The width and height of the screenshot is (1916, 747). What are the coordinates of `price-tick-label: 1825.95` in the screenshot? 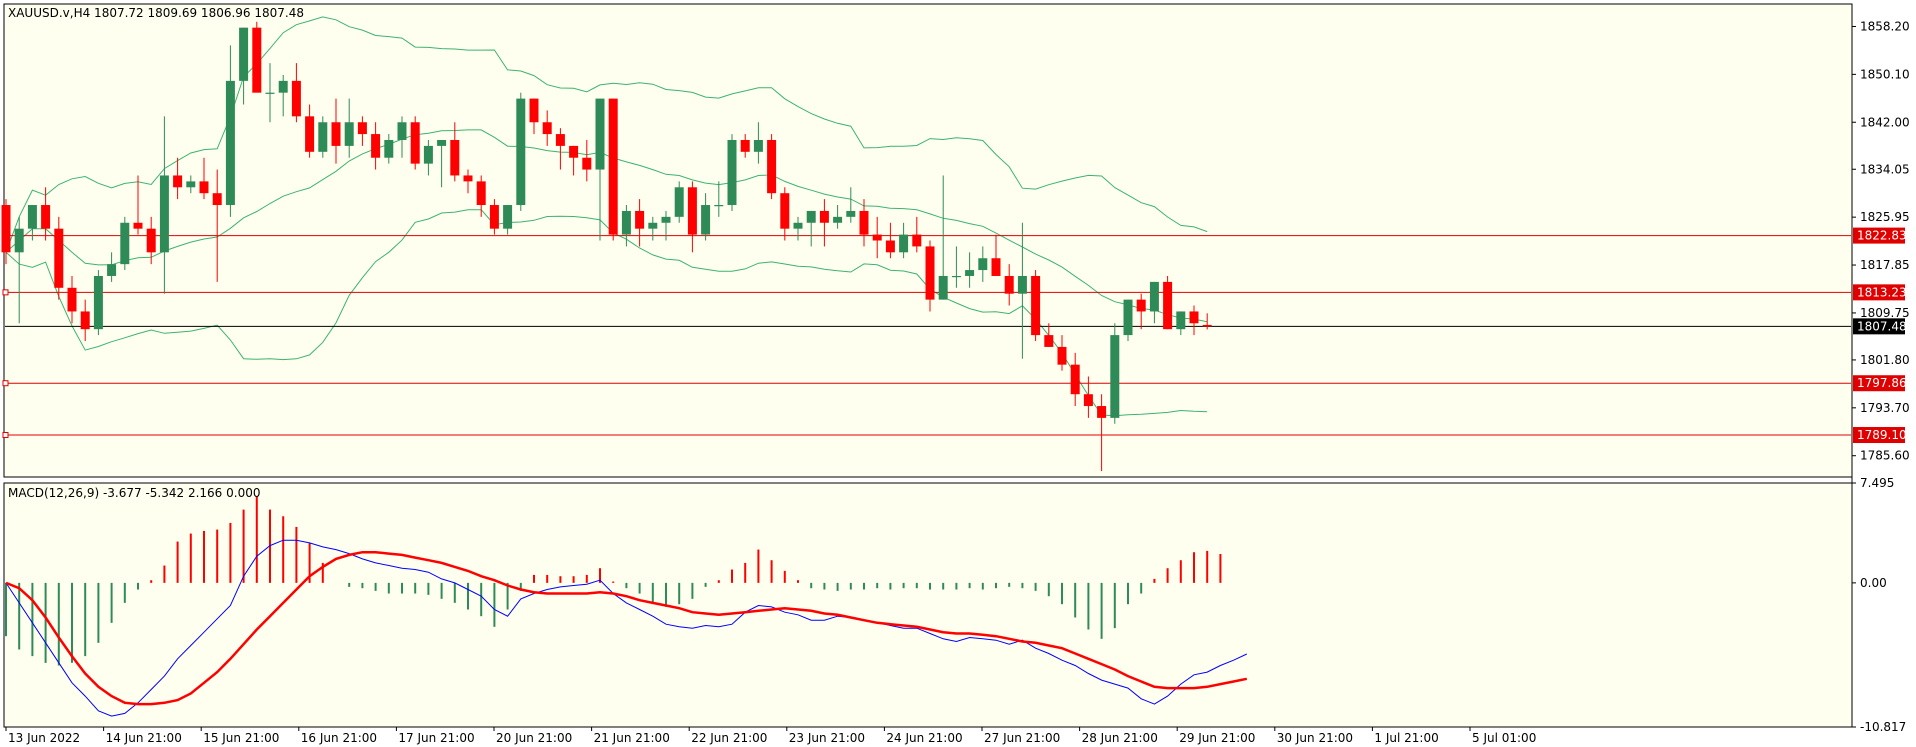 It's located at (1885, 217).